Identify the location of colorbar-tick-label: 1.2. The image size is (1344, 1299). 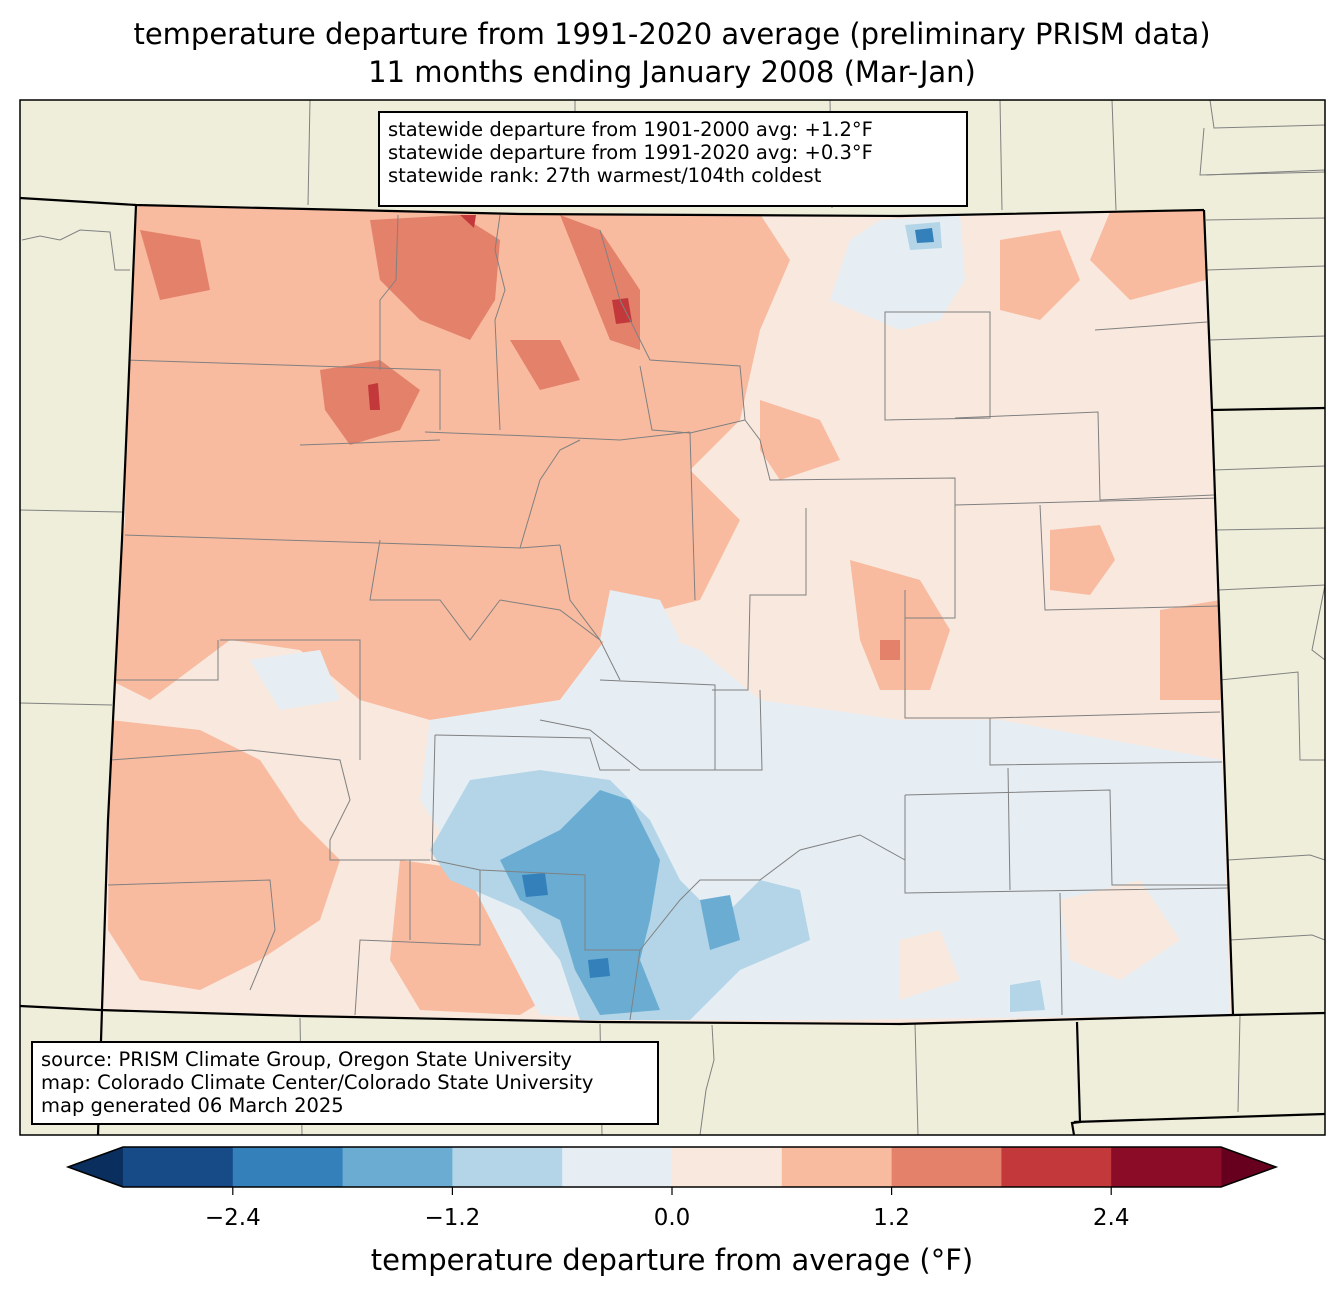
(891, 1218).